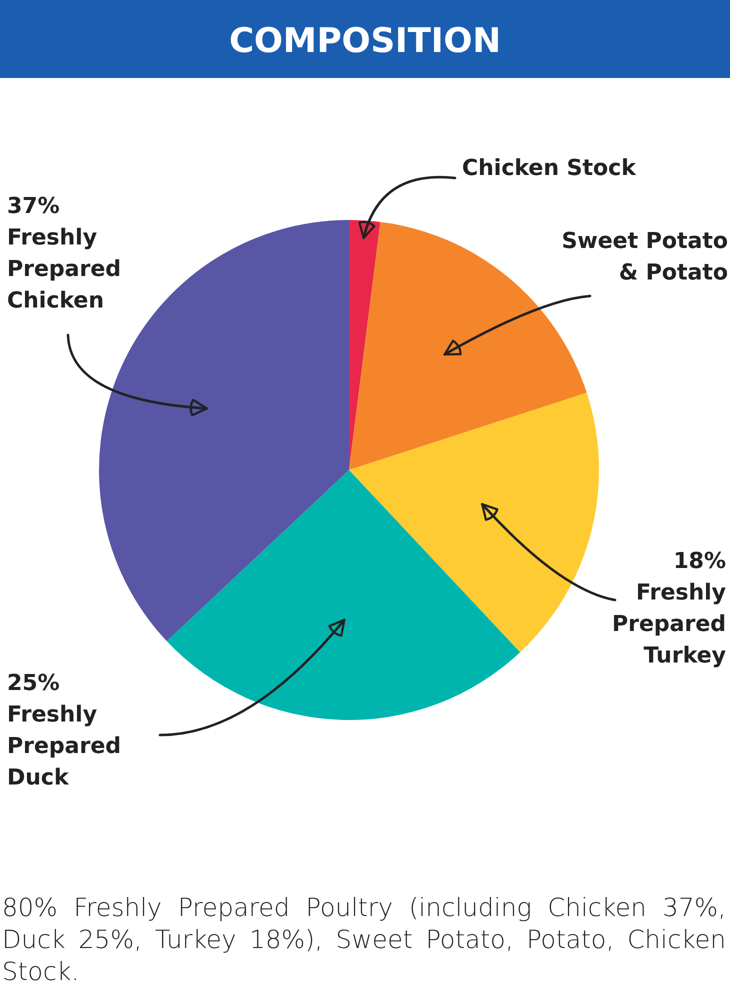 This screenshot has width=730, height=1000. Describe the element at coordinates (64, 270) in the screenshot. I see `slice-label: Freshly Prepared Chicken` at that location.